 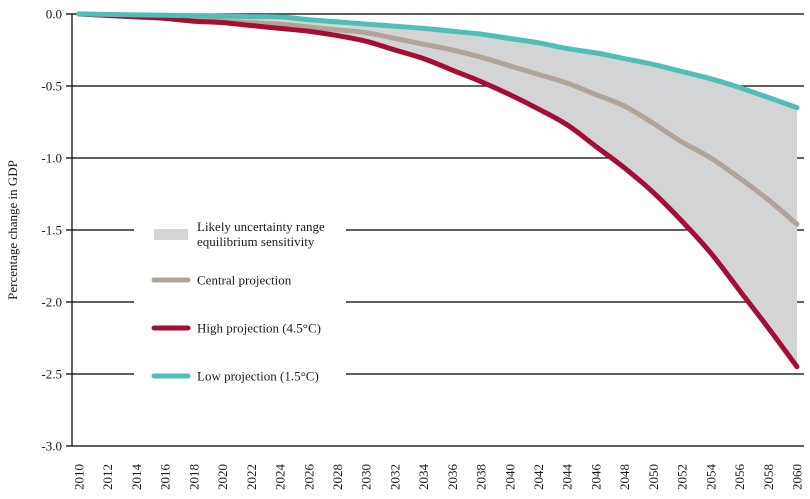 I want to click on x-tick-label: 2036, so click(x=452, y=477).